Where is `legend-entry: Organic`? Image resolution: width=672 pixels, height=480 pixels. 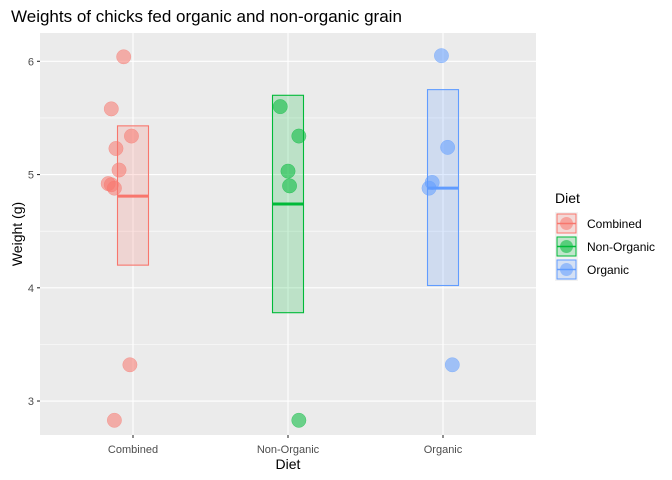
legend-entry: Organic is located at coordinates (592, 269).